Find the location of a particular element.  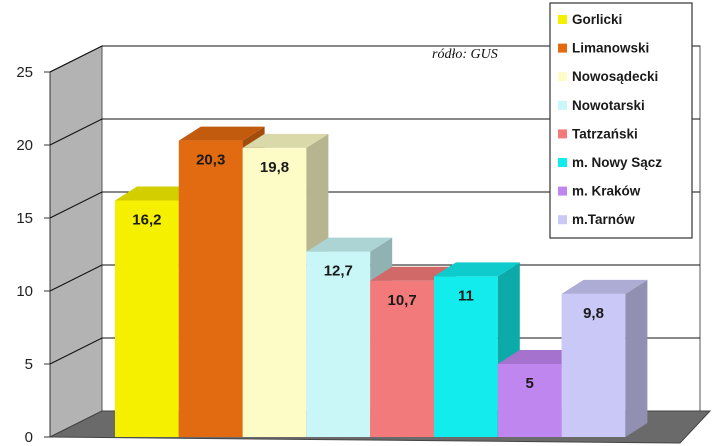

y-tick-label: 10 is located at coordinates (24, 291).